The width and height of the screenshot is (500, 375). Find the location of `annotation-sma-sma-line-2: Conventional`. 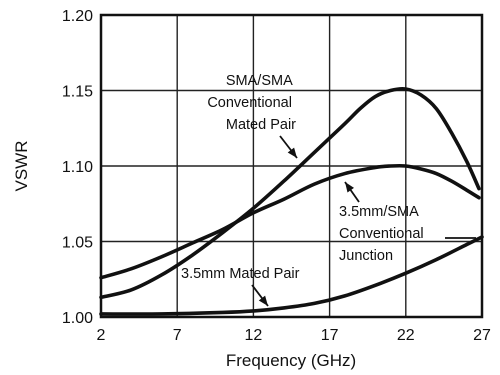

annotation-sma-sma-line-2: Conventional is located at coordinates (249, 103).